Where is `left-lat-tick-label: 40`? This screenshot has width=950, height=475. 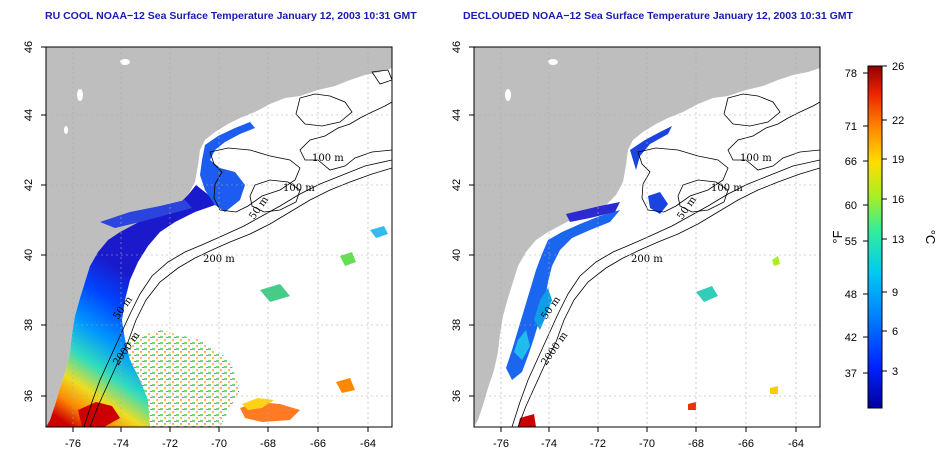 left-lat-tick-label: 40 is located at coordinates (29, 255).